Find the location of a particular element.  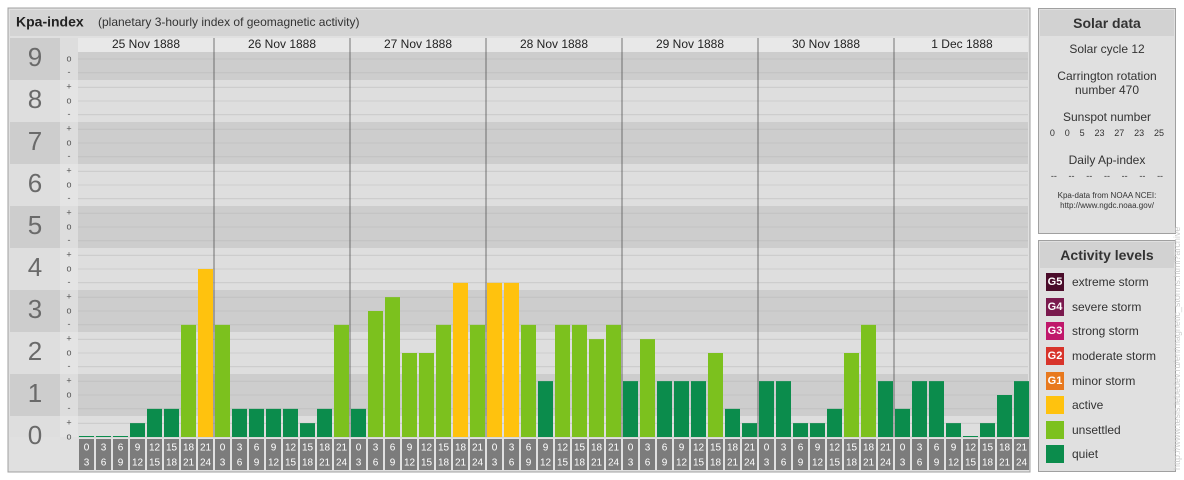

chart-title: Kpa-index is located at coordinates (50, 22).